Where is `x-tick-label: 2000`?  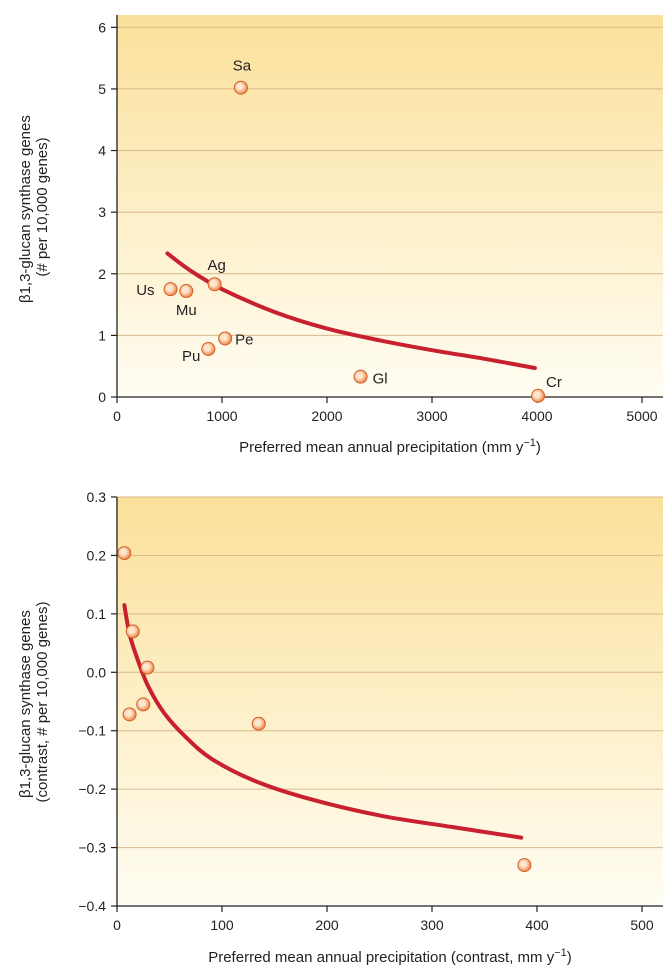 x-tick-label: 2000 is located at coordinates (326, 416).